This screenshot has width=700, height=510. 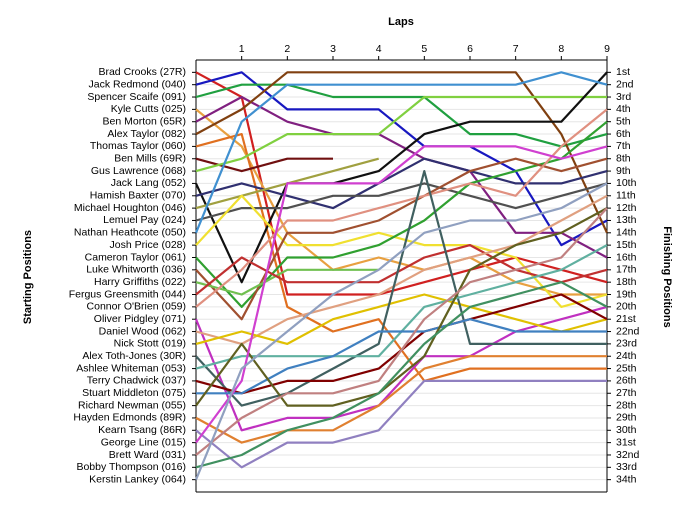 What do you see at coordinates (626, 270) in the screenshot?
I see `y2-tick-label: 17th` at bounding box center [626, 270].